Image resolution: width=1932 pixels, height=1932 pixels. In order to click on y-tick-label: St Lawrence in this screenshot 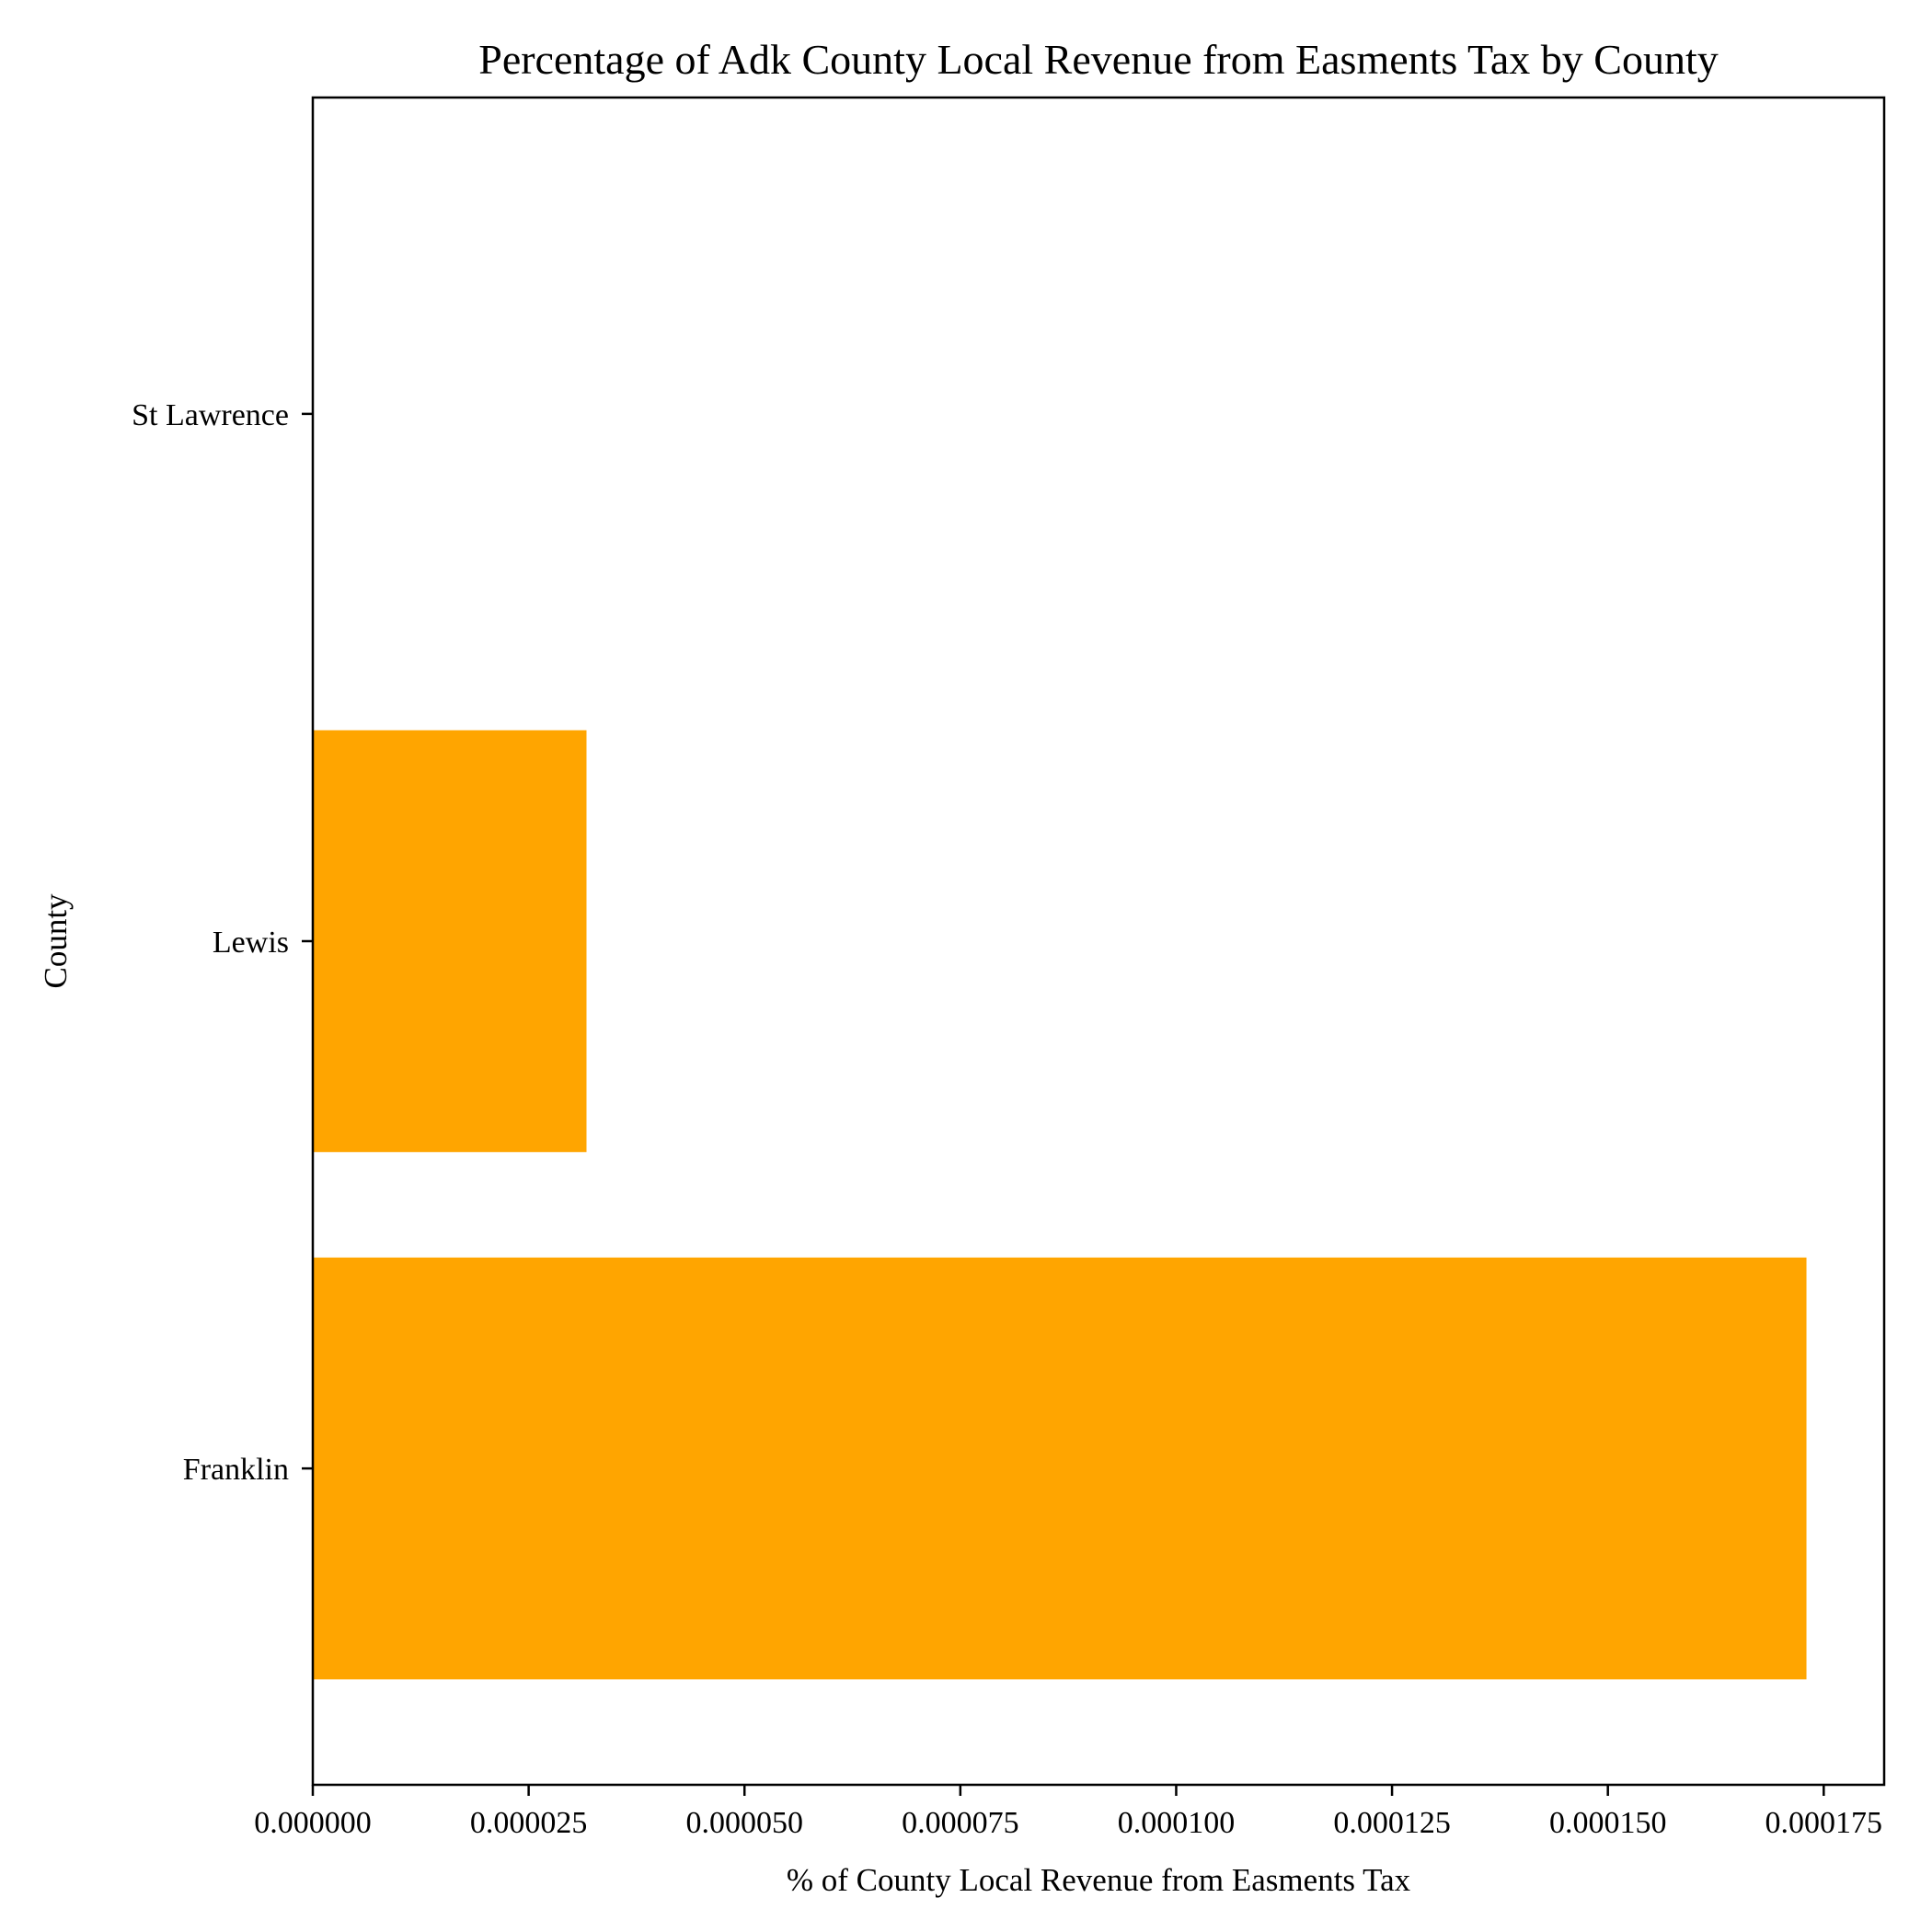, I will do `click(210, 415)`.